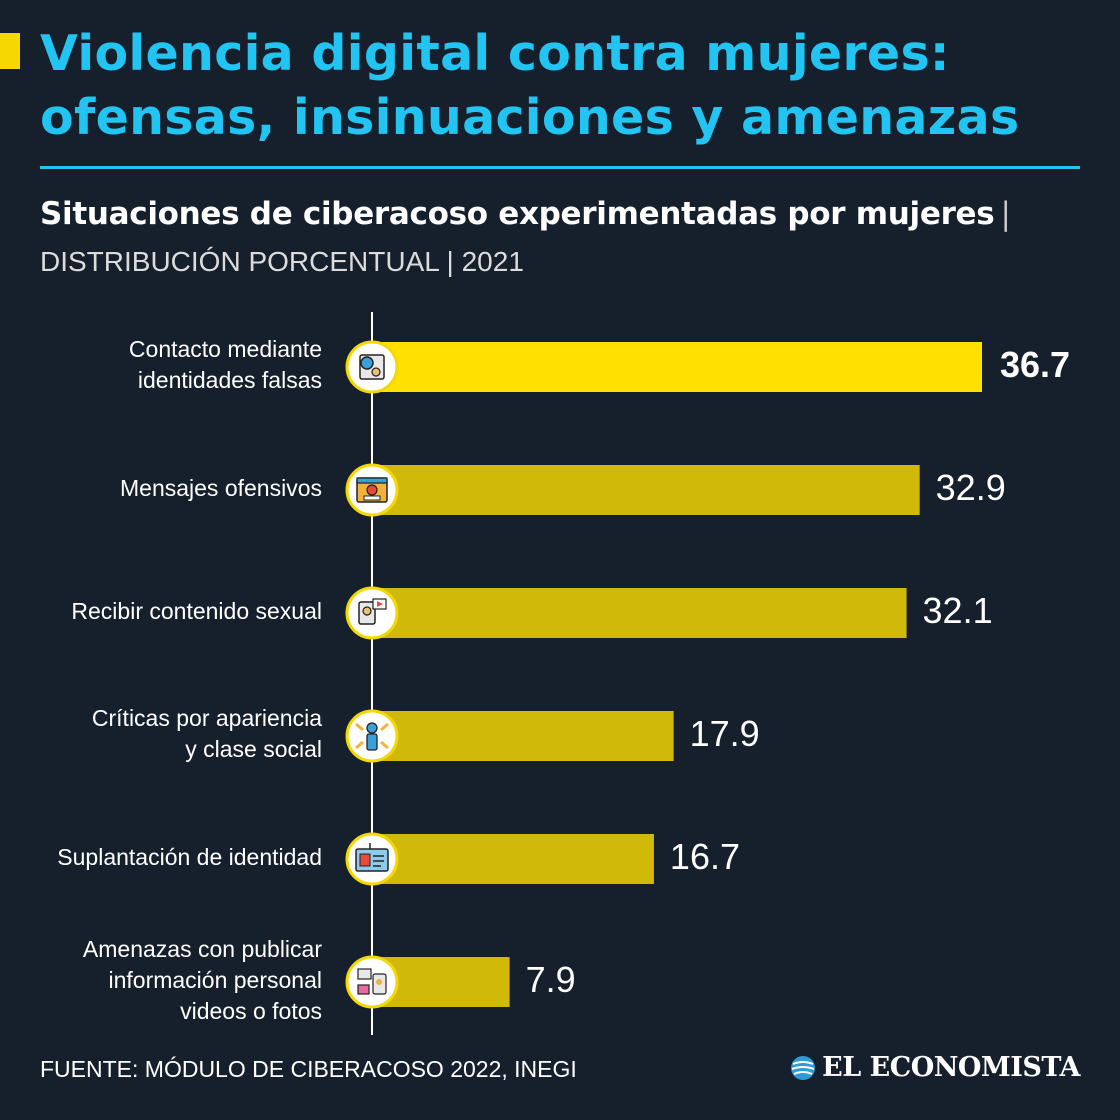 The width and height of the screenshot is (1120, 1120). I want to click on value-label: 36.7, so click(1035, 364).